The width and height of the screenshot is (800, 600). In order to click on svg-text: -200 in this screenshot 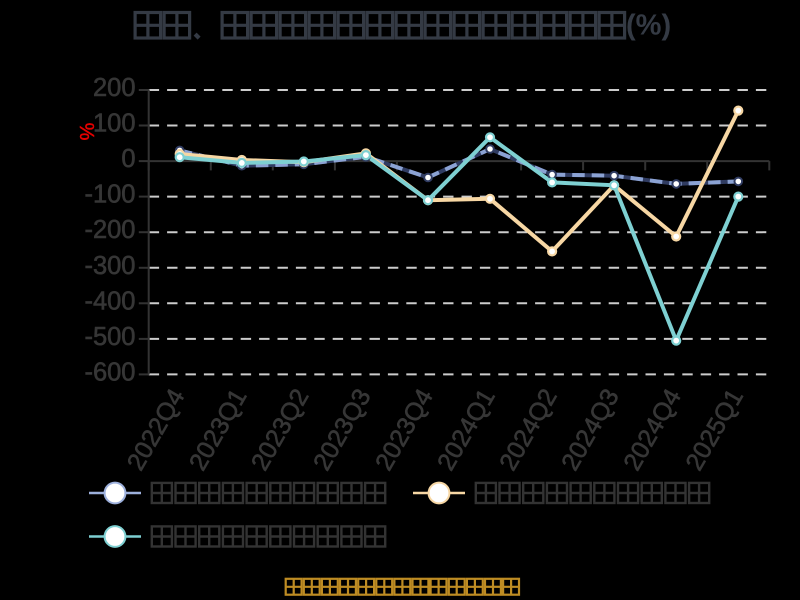, I will do `click(109, 230)`.